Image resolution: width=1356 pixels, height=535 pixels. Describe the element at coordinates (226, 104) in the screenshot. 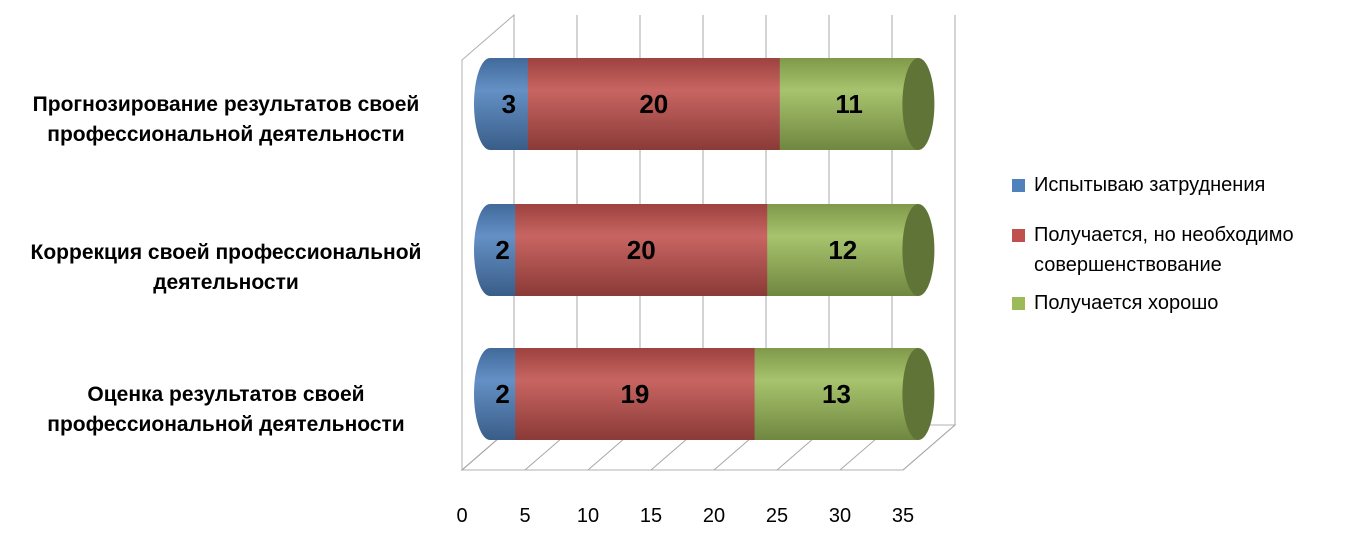

I see `category-label-line: Прогнозирование результатов своей` at that location.